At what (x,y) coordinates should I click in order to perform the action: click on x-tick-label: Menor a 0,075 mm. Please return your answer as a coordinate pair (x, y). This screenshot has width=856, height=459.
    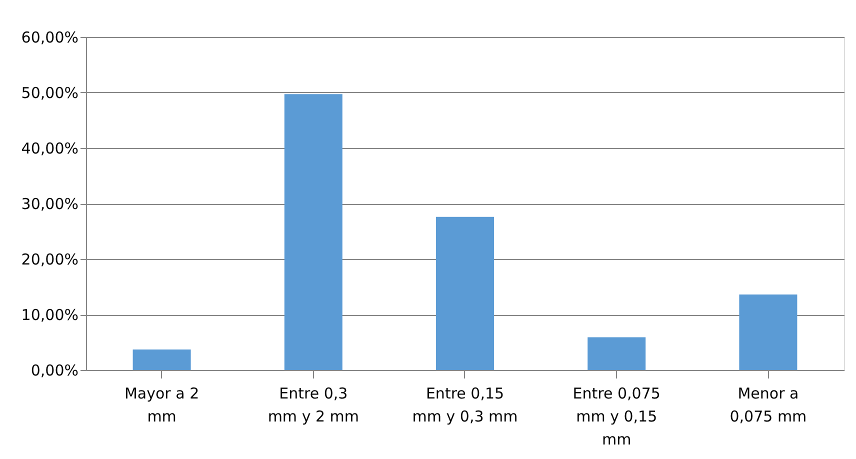
    Looking at the image, I should click on (768, 405).